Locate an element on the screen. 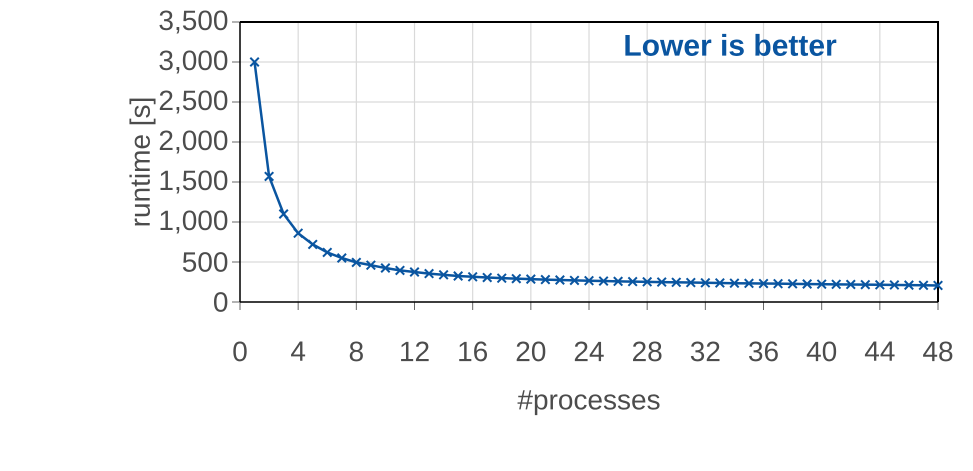 Image resolution: width=973 pixels, height=471 pixels. x-tick-label: 40 is located at coordinates (821, 352).